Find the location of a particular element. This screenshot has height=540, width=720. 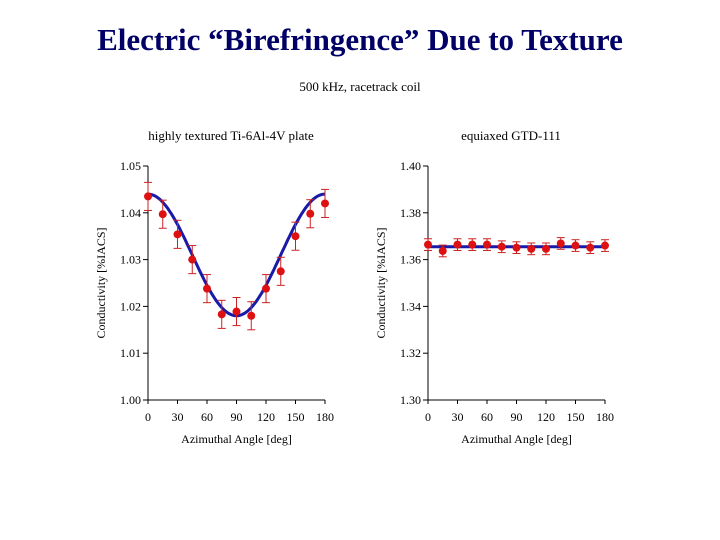

left-y-tick-label: 1.04 is located at coordinates (130, 213).